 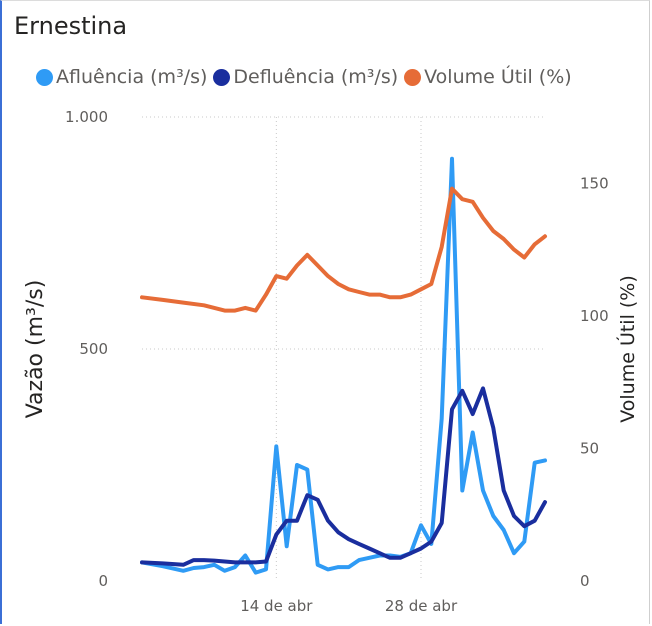 What do you see at coordinates (86, 117) in the screenshot?
I see `y-left-tick-label: 1.000` at bounding box center [86, 117].